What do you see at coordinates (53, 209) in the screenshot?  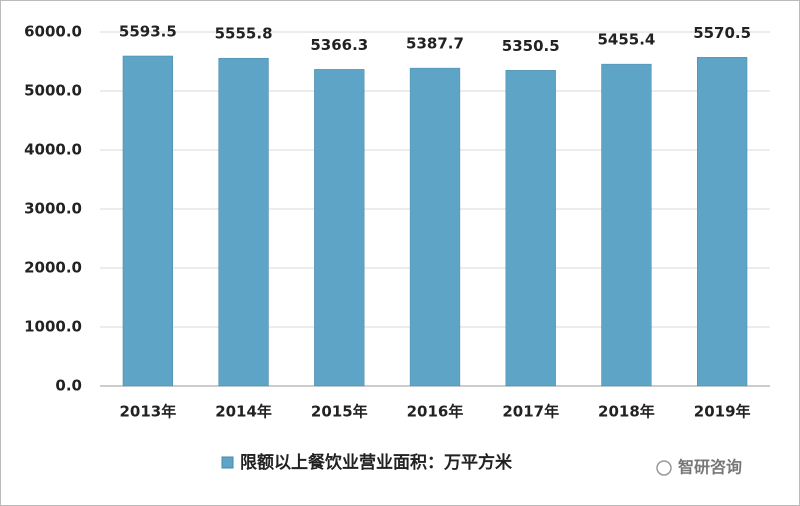 I see `y-tick-label: 3000.0` at bounding box center [53, 209].